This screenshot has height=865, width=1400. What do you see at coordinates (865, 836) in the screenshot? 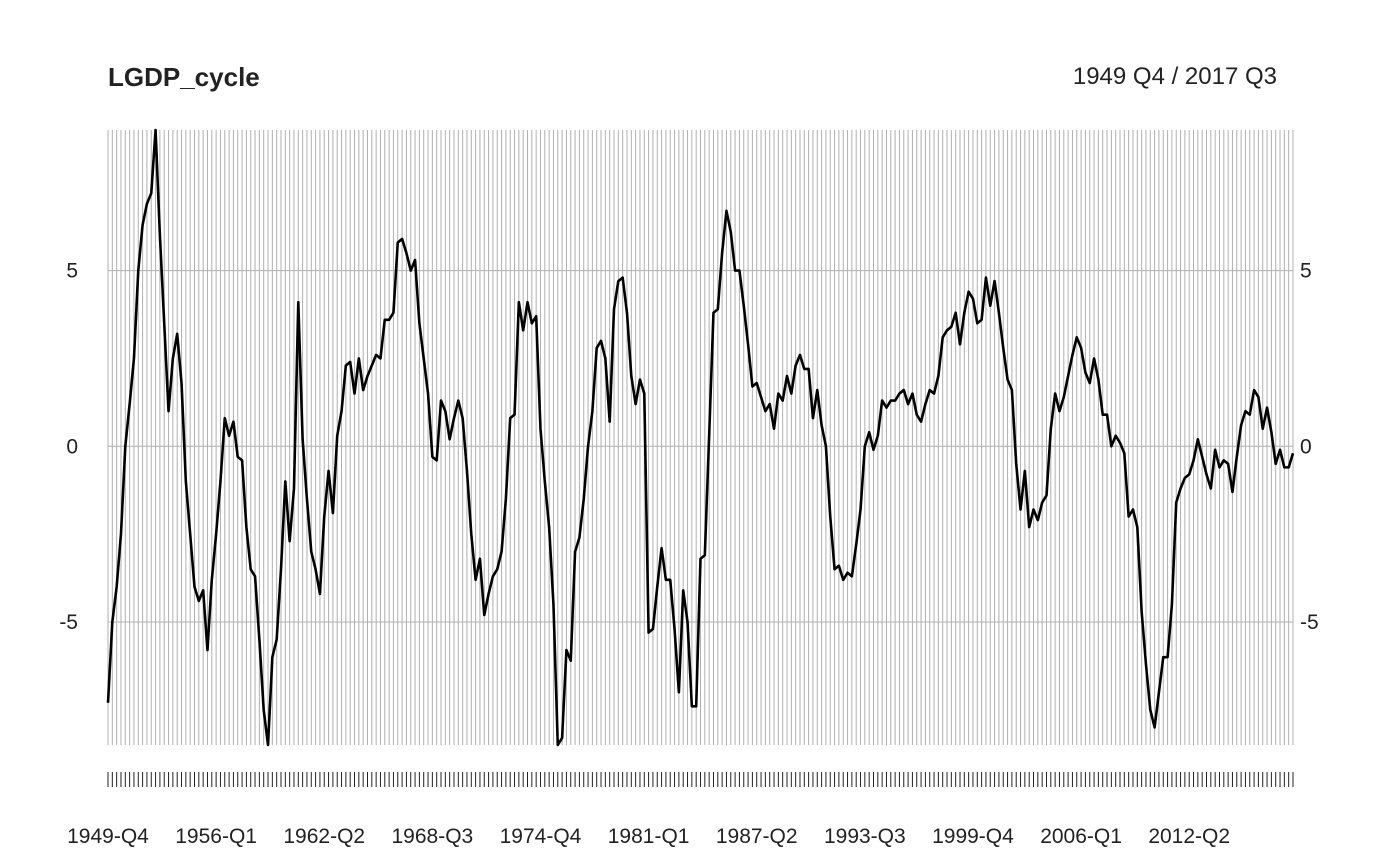
I see `x-tick-label: 1993-Q3` at bounding box center [865, 836].